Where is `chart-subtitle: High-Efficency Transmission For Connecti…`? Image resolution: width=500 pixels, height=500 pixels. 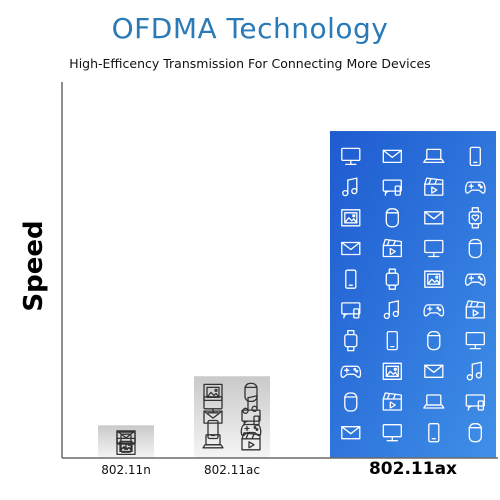 chart-subtitle: High-Efficency Transmission For Connecti… is located at coordinates (250, 63).